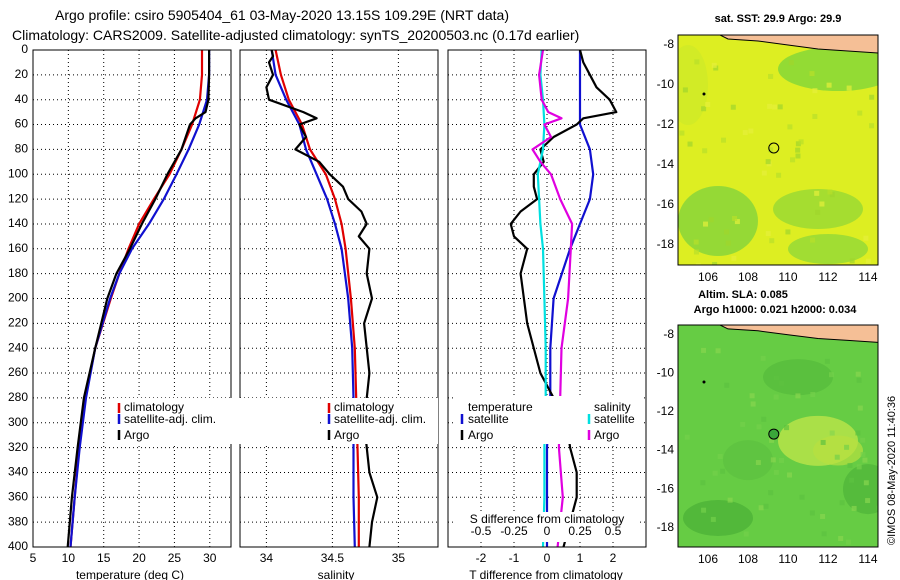 The width and height of the screenshot is (900, 580). Describe the element at coordinates (514, 531) in the screenshot. I see `s-diff-tick-label: -0.25` at that location.